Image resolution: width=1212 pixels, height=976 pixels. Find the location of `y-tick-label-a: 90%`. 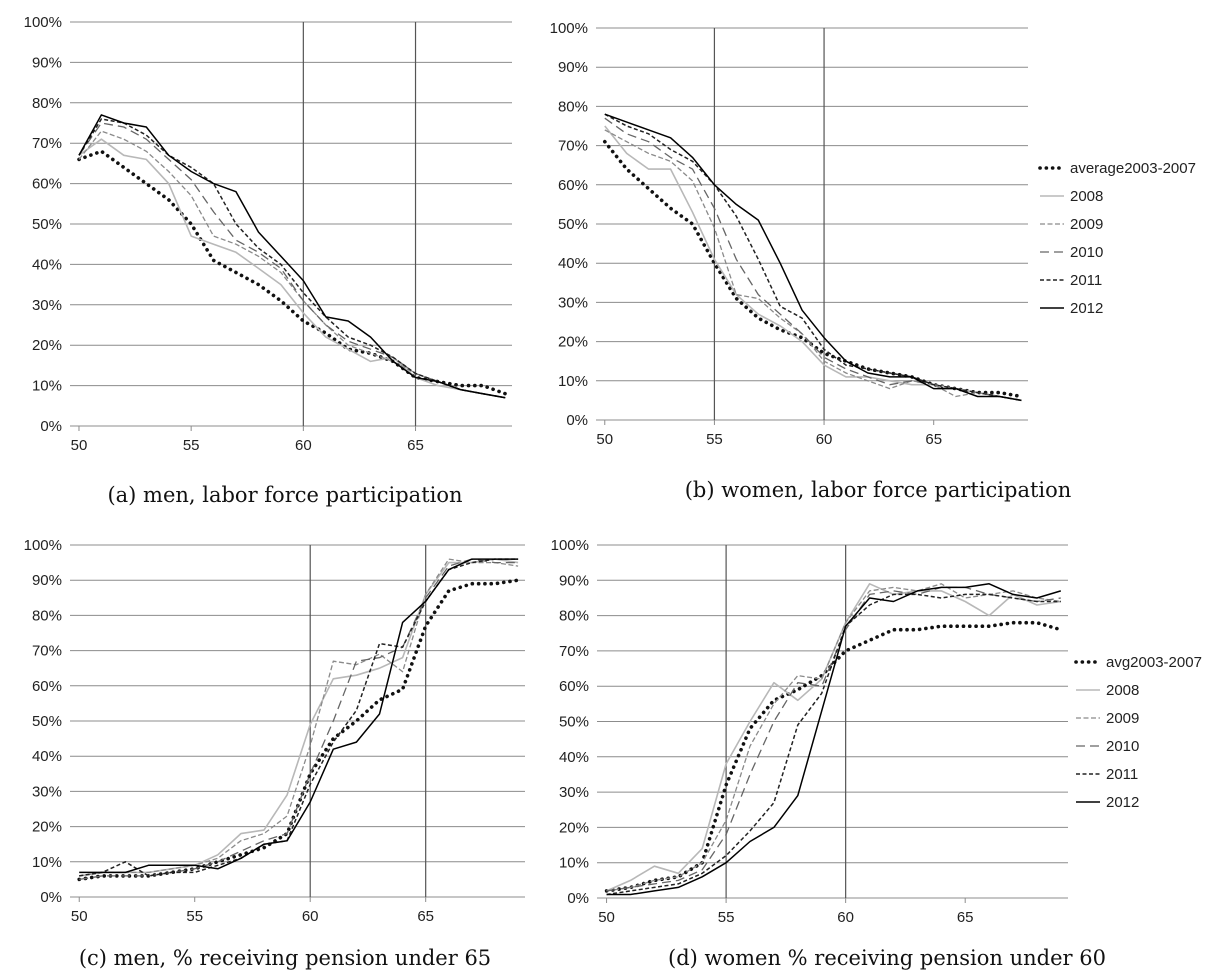

y-tick-label-a: 90% is located at coordinates (47, 62).